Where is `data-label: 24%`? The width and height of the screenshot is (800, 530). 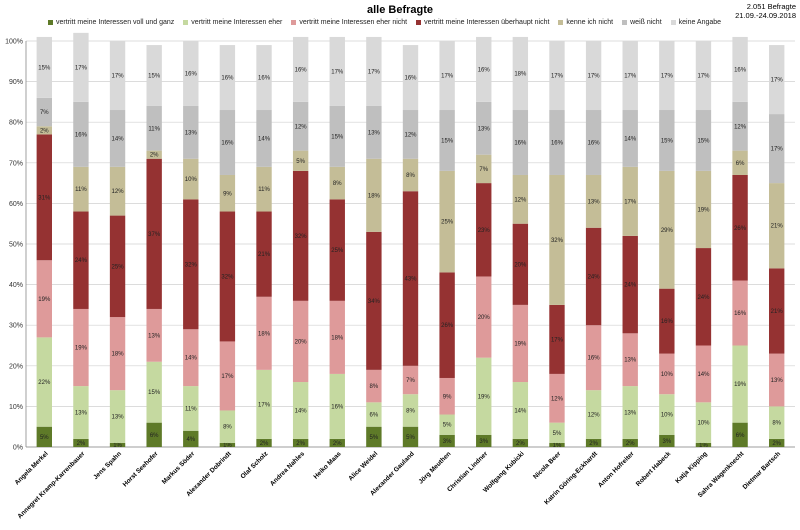 data-label: 24% is located at coordinates (594, 277).